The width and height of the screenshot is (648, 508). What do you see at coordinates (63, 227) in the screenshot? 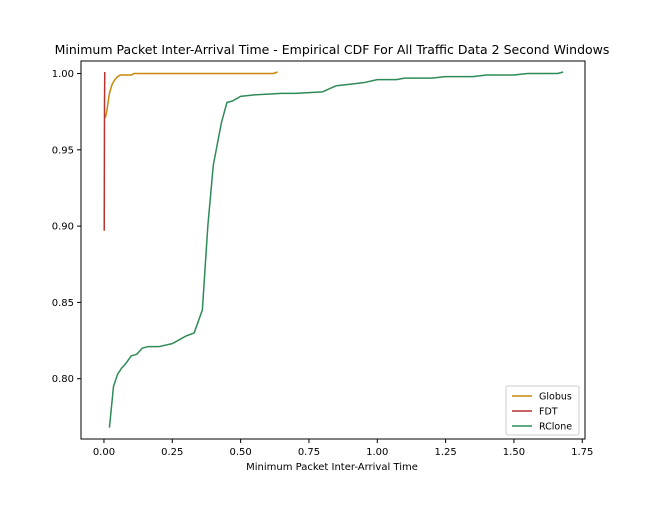
I see `y-tick-label: 0.90` at bounding box center [63, 227].